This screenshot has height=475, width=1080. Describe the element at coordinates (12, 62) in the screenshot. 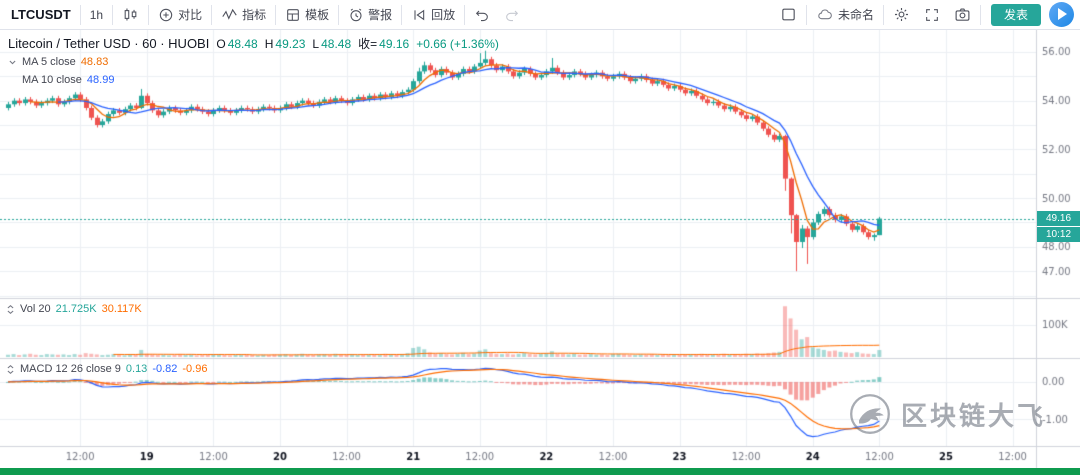

I see `chevron-down-icon` at that location.